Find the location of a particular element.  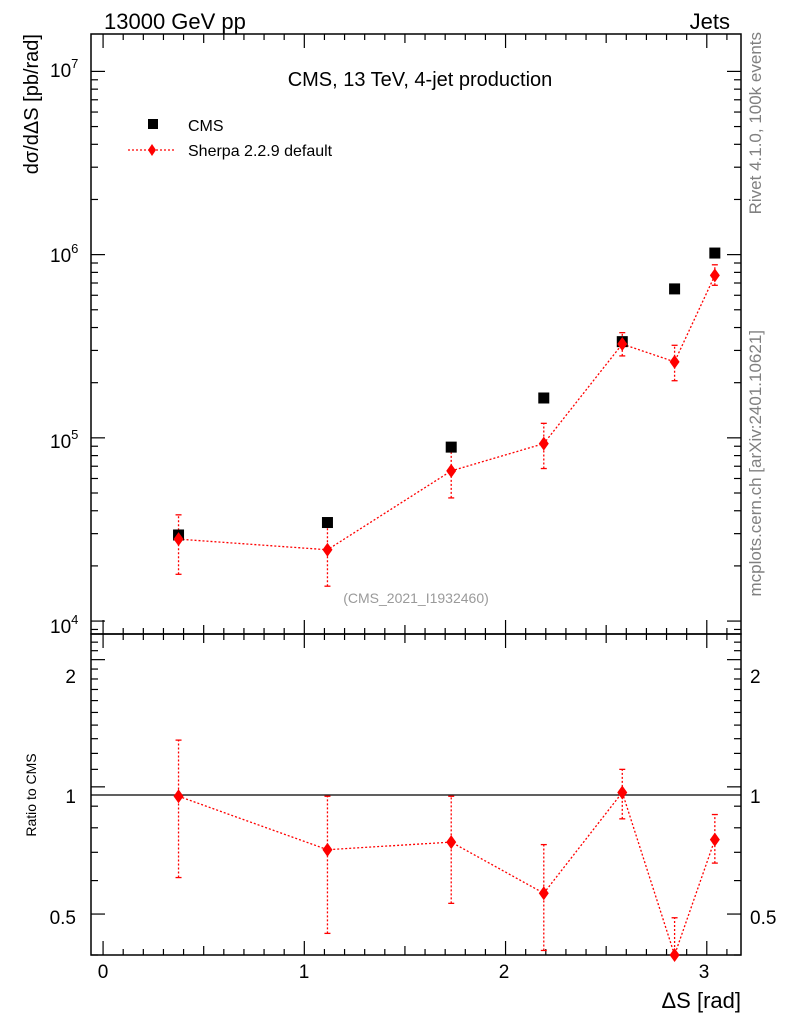

xtick-label: 1 is located at coordinates (304, 972).